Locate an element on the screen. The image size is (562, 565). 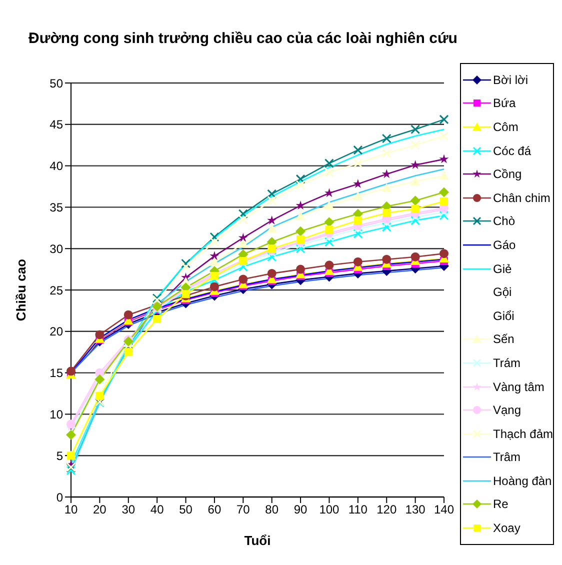
legend-label: Vạng is located at coordinates (507, 410).